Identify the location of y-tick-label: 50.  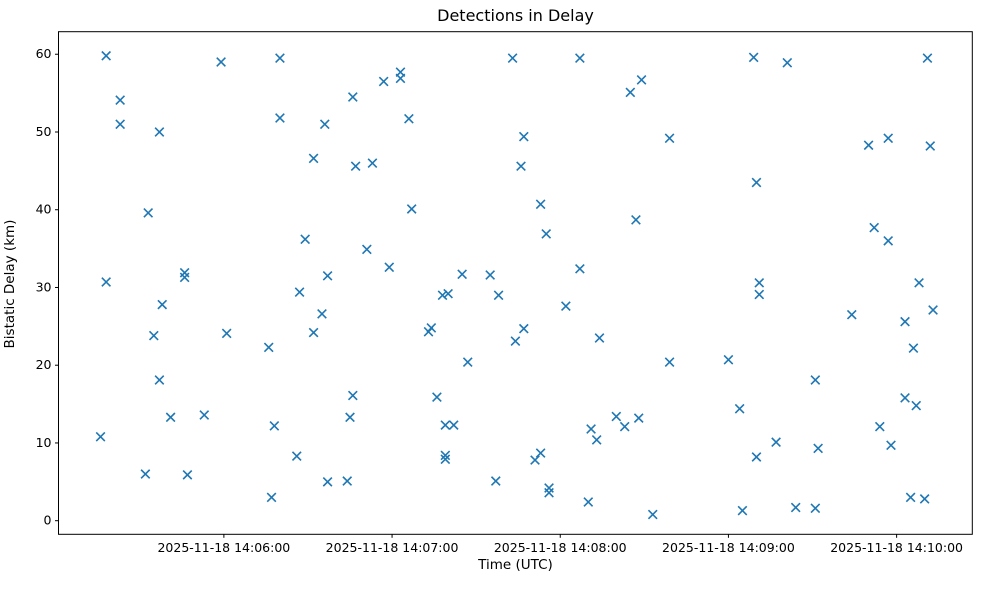
(44, 131).